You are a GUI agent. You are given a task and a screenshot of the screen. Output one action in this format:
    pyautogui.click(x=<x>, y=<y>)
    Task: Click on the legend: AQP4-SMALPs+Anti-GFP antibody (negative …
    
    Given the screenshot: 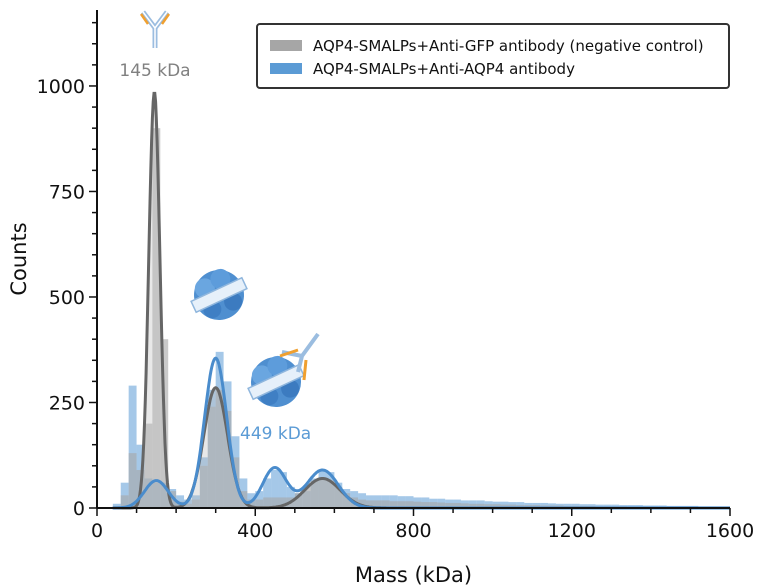 What is the action you would take?
    pyautogui.click(x=493, y=56)
    